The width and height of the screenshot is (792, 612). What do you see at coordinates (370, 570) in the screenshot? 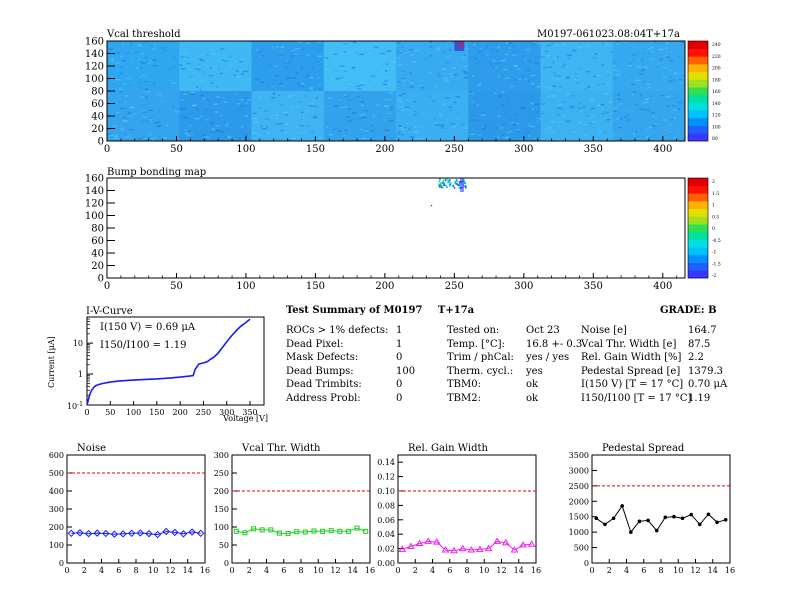
I see `roc-x-tick-label: 16` at bounding box center [370, 570].